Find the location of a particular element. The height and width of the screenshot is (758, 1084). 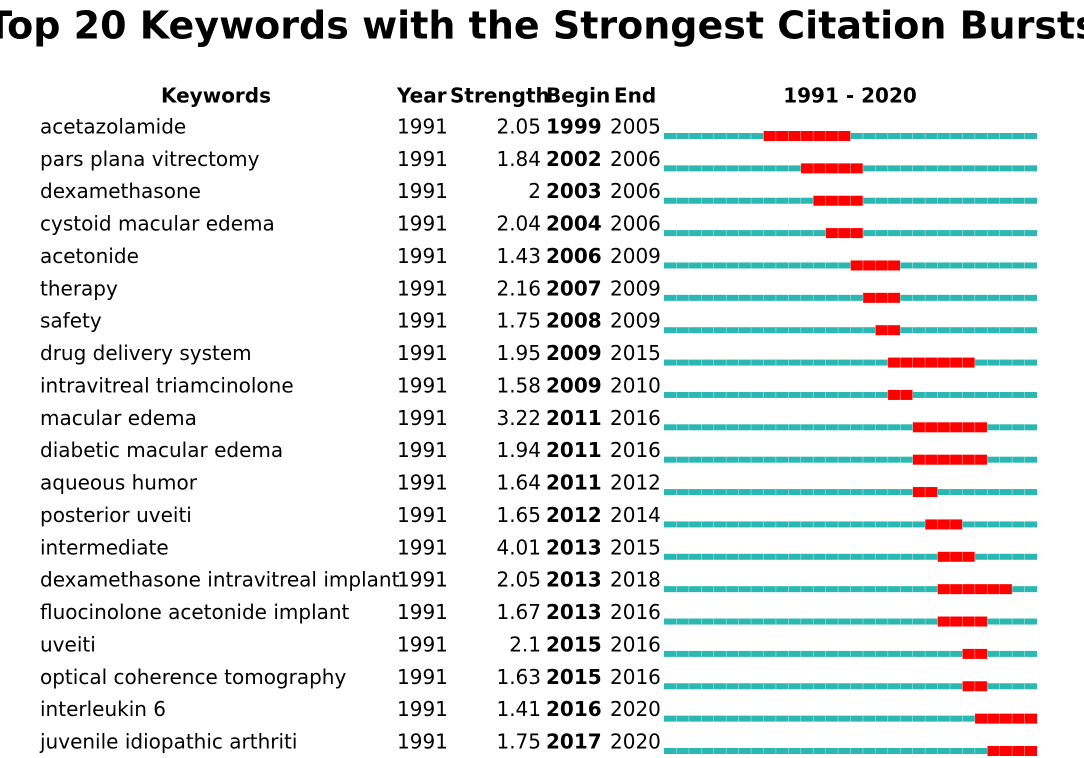

strength: 1.65 is located at coordinates (518, 515).